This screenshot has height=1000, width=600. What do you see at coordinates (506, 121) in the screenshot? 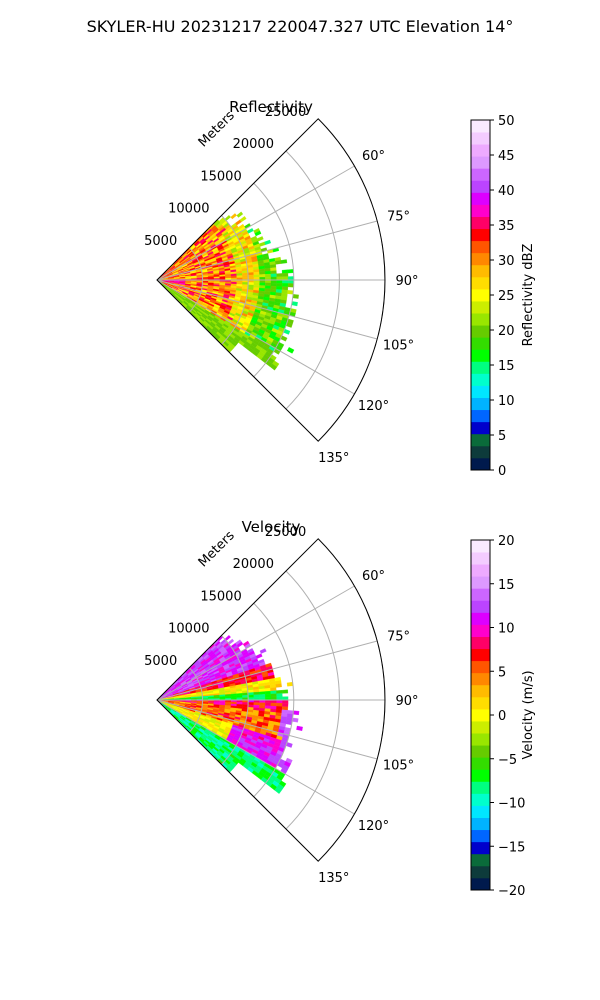
I see `colorbar-tick-label: 50` at bounding box center [506, 121].